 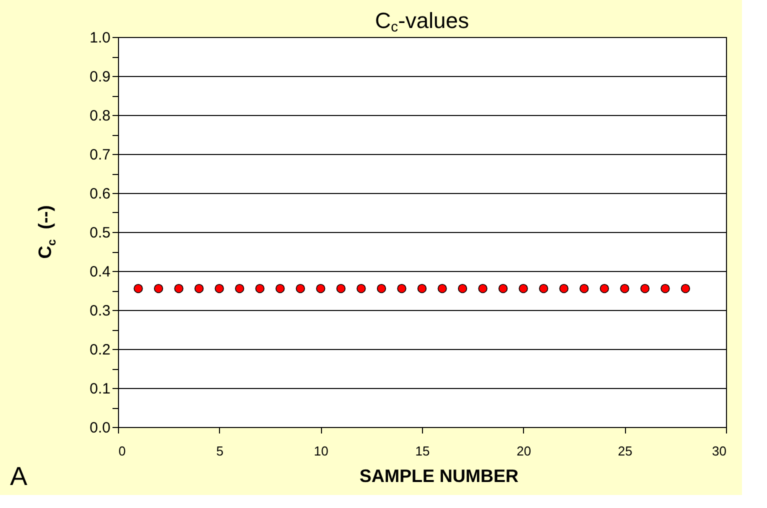 I want to click on y-tick-label: 0.5, so click(x=100, y=233).